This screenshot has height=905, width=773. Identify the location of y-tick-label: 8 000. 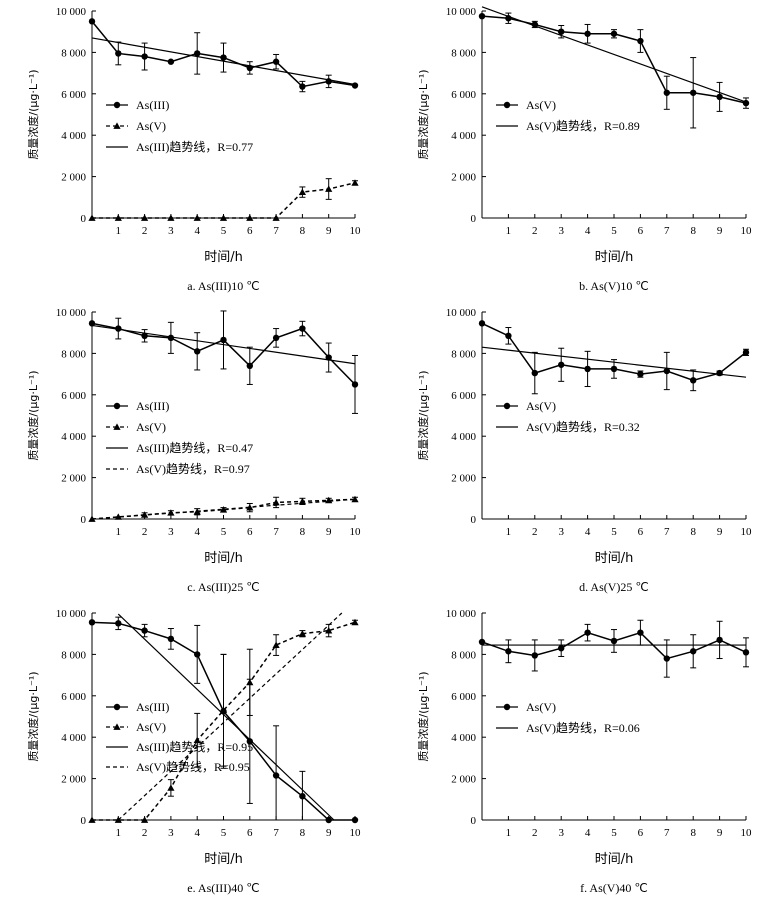
(73, 53).